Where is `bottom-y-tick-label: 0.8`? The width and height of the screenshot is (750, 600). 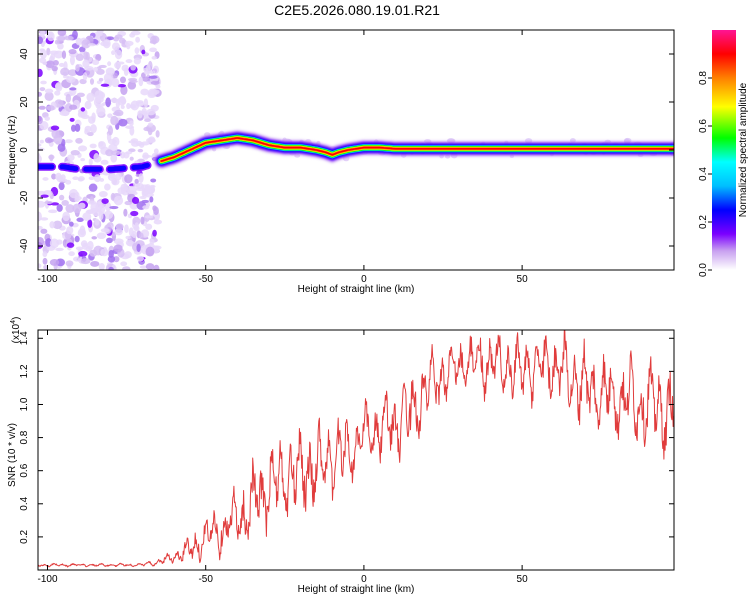
bottom-y-tick-label: 0.8 is located at coordinates (24, 437).